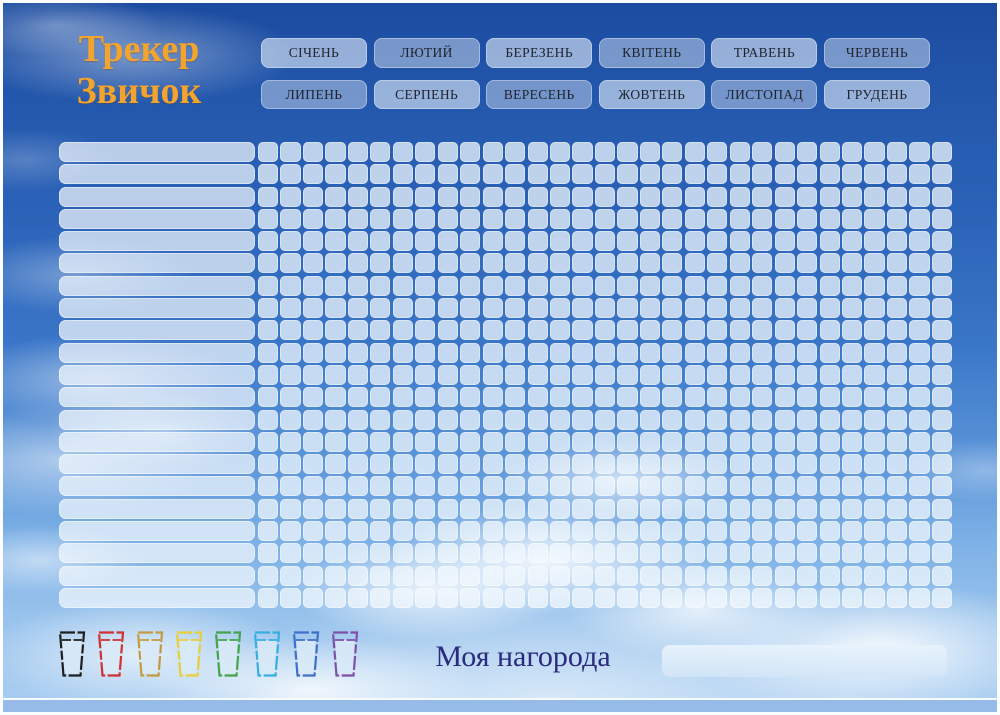  I want to click on month-button-jun: ЧЕРВЕНЬ, so click(876, 53).